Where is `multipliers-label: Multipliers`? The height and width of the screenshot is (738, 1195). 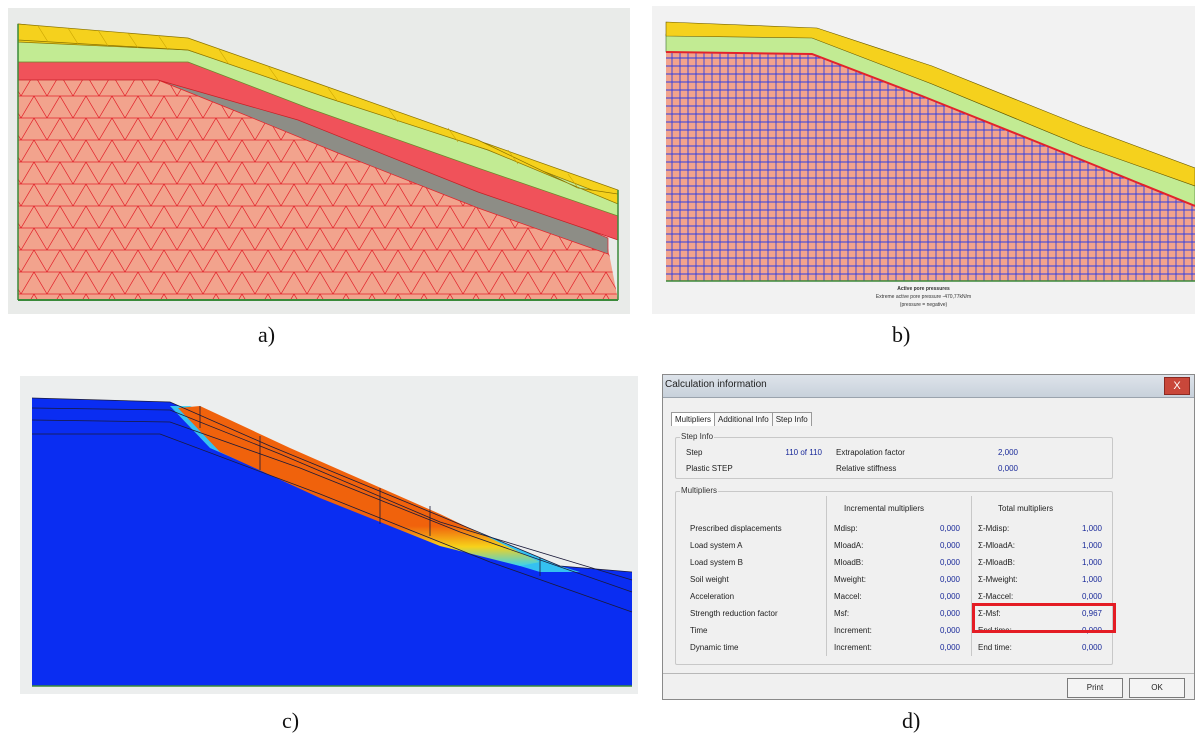 multipliers-label: Multipliers is located at coordinates (699, 490).